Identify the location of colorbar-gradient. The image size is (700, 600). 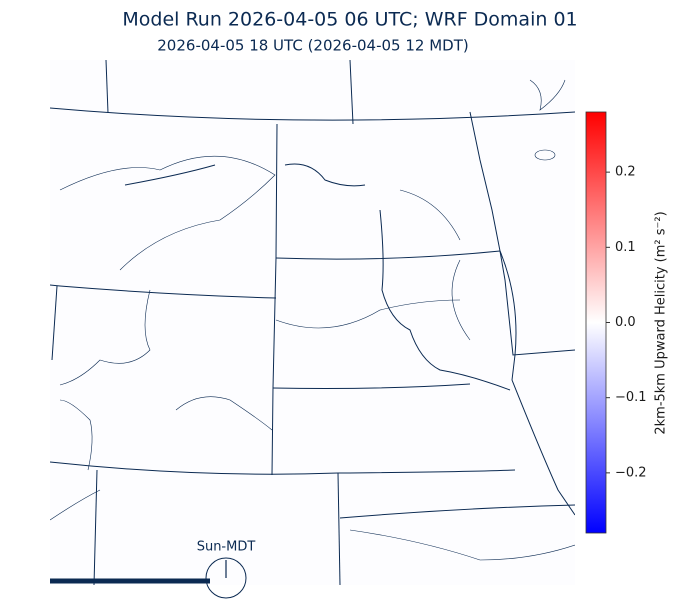
(596, 322).